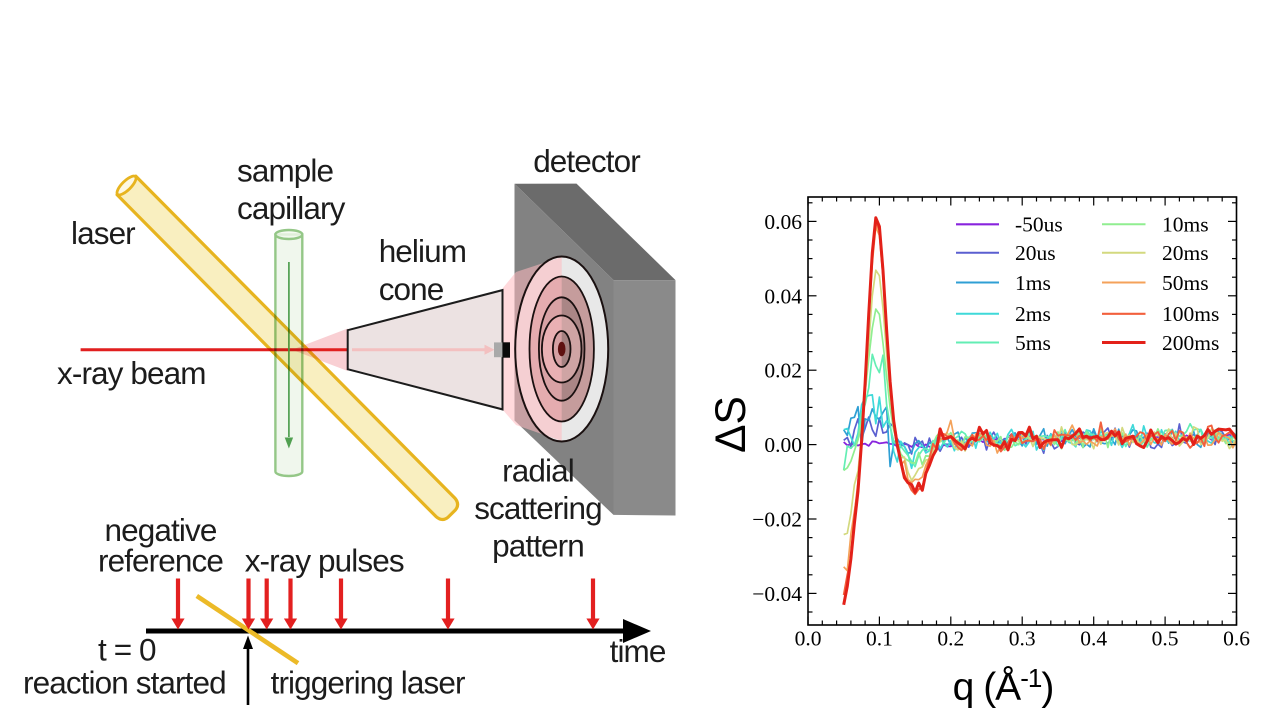  Describe the element at coordinates (950, 639) in the screenshot. I see `svg-text: 0.2` at that location.